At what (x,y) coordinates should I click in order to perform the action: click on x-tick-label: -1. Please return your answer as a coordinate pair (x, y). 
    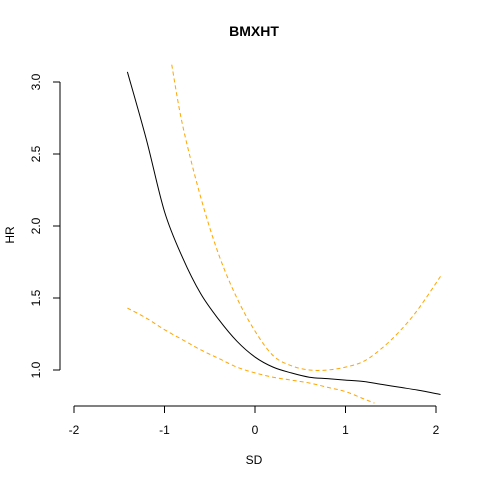
    Looking at the image, I should click on (164, 430).